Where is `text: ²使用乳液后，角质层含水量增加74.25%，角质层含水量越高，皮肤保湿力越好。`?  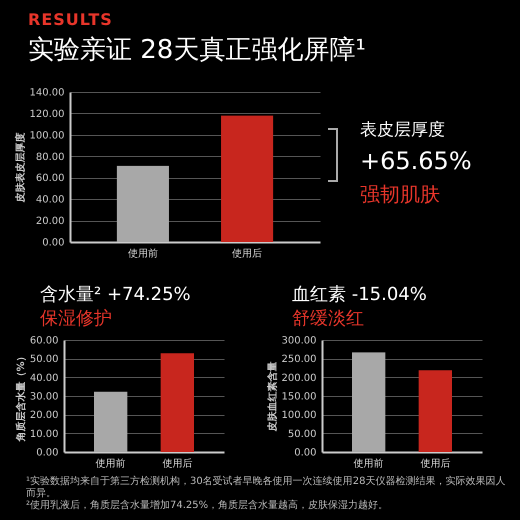
text: ²使用乳液后，角质层含水量增加74.25%，角质层含水量越高，皮肤保湿力越好。 is located at coordinates (208, 506).